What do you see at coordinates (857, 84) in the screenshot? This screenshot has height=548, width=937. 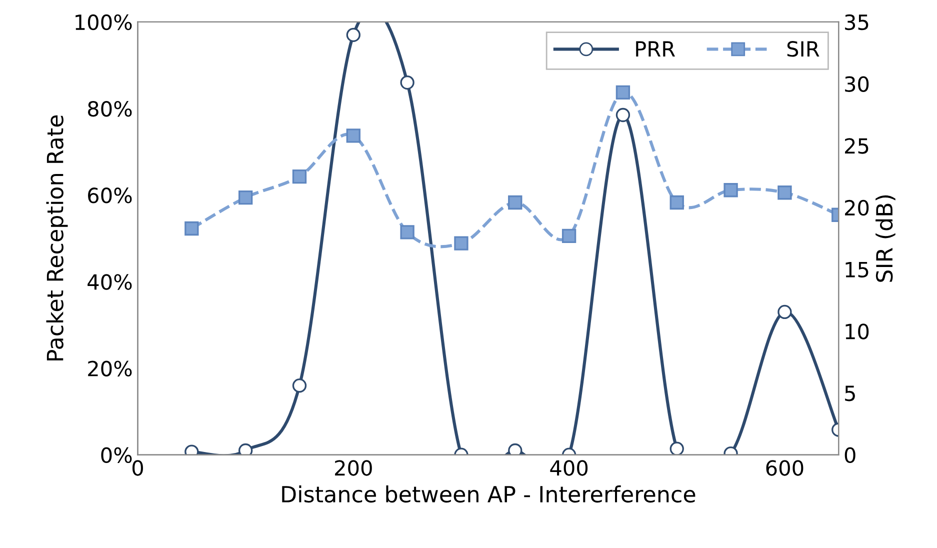 I see `y2-tick-label: 30` at bounding box center [857, 84].